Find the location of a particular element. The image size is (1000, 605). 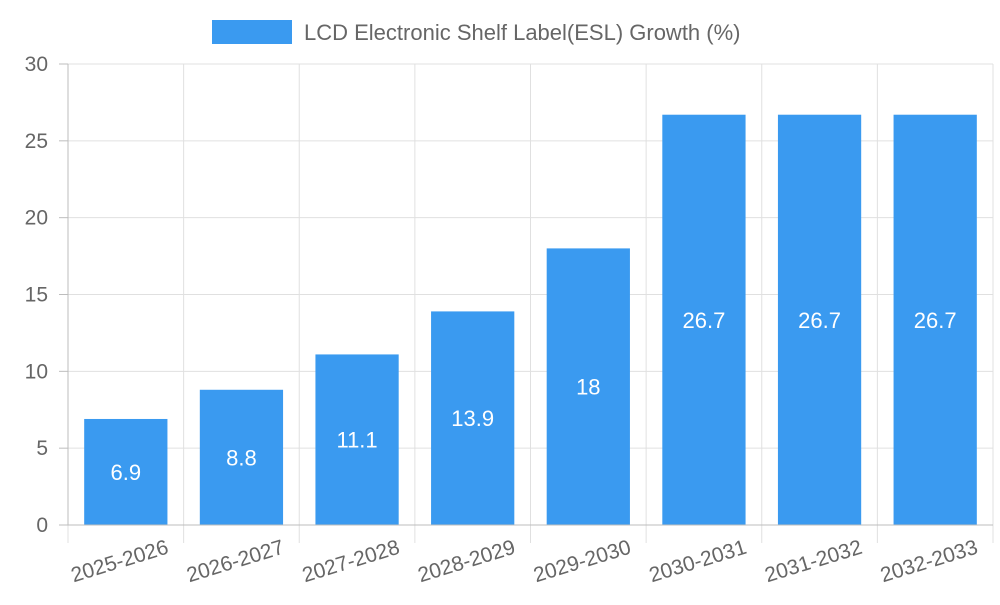

x-tick-label: 2030-2031 is located at coordinates (697, 561).